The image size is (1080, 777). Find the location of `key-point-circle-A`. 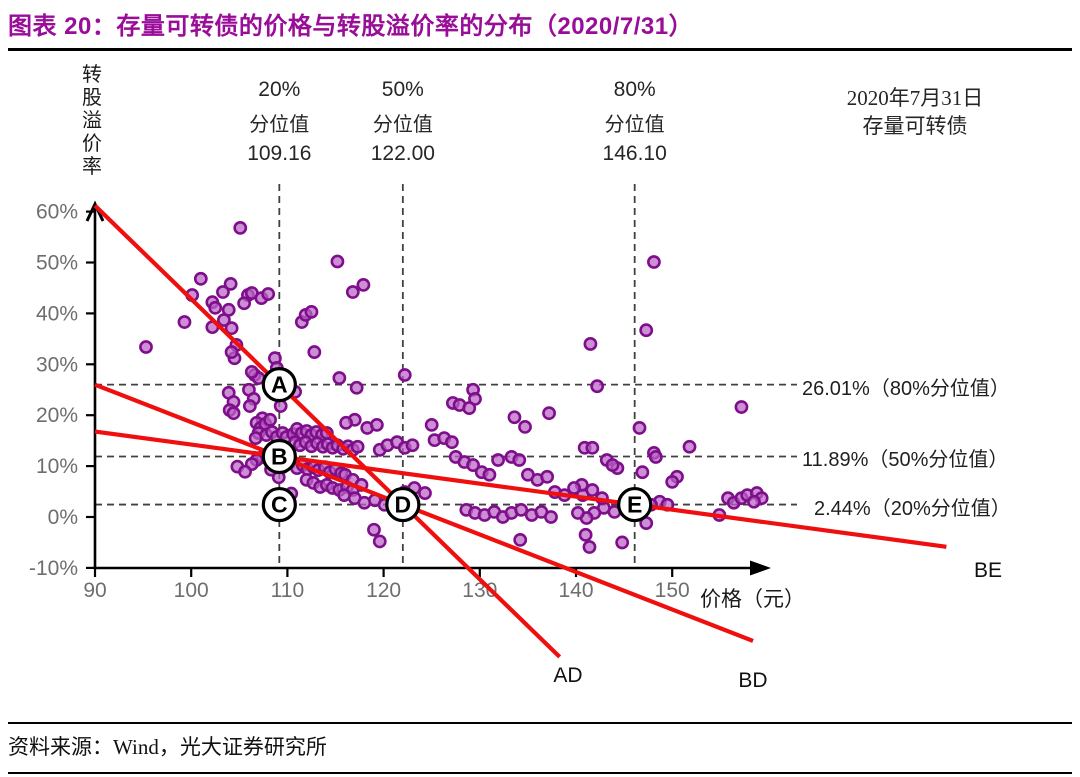

key-point-circle-A is located at coordinates (279, 385).